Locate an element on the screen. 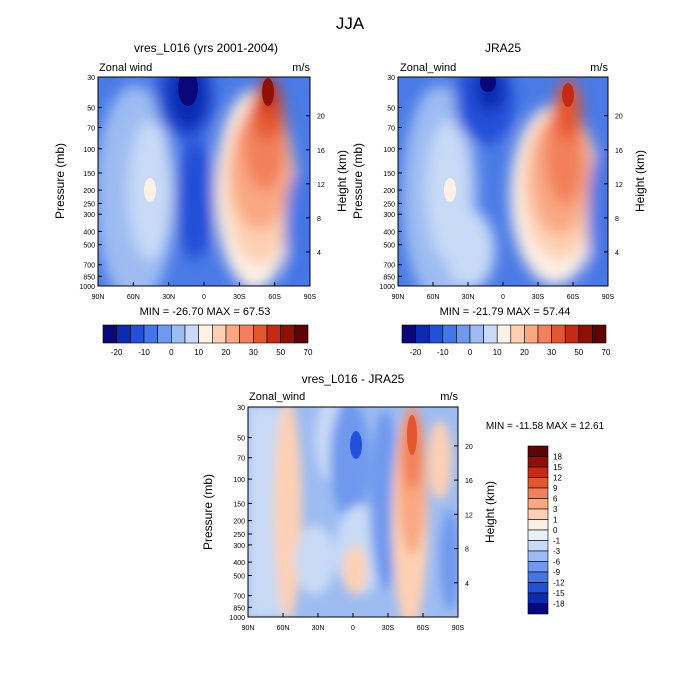 The image size is (700, 700). colorbar-label: 9 is located at coordinates (555, 488).